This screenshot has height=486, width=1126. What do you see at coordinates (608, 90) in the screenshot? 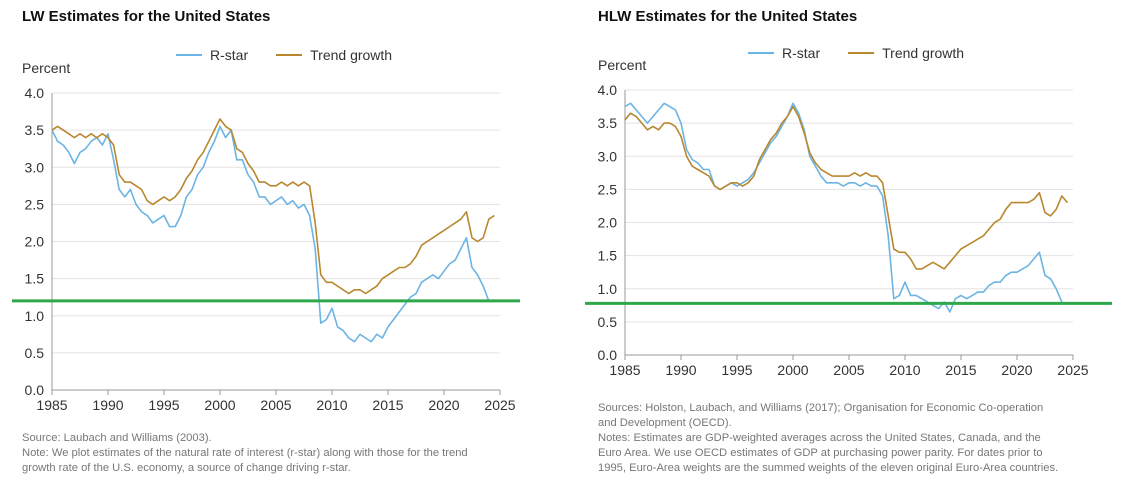
I see `hlw-y-tick-label: 4.0` at bounding box center [608, 90].